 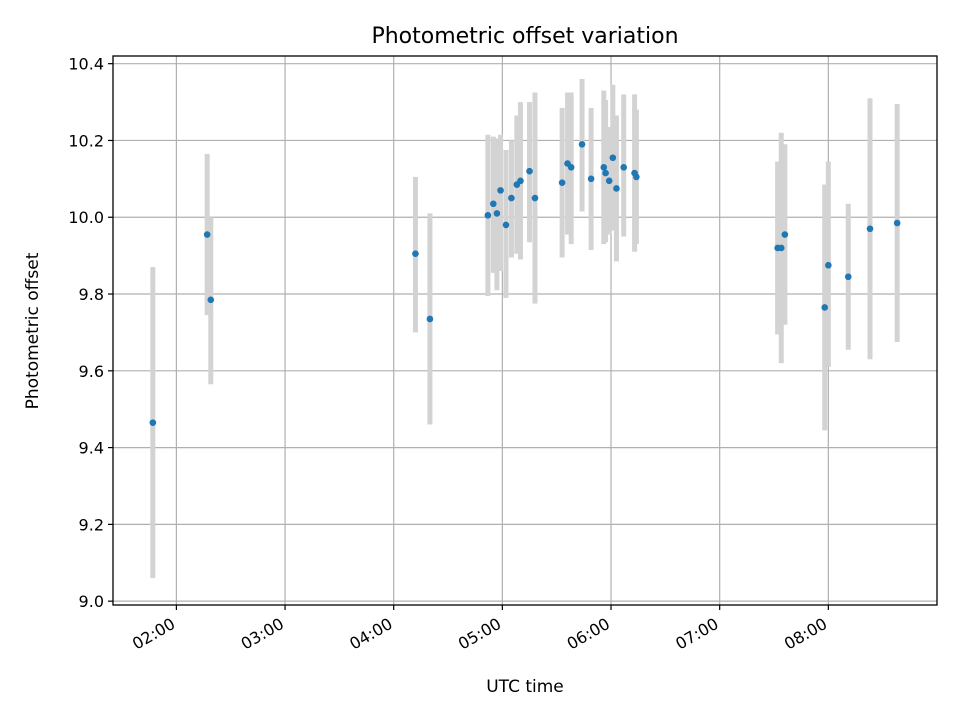 I want to click on y-tick-label: 9.8, so click(x=91, y=294).